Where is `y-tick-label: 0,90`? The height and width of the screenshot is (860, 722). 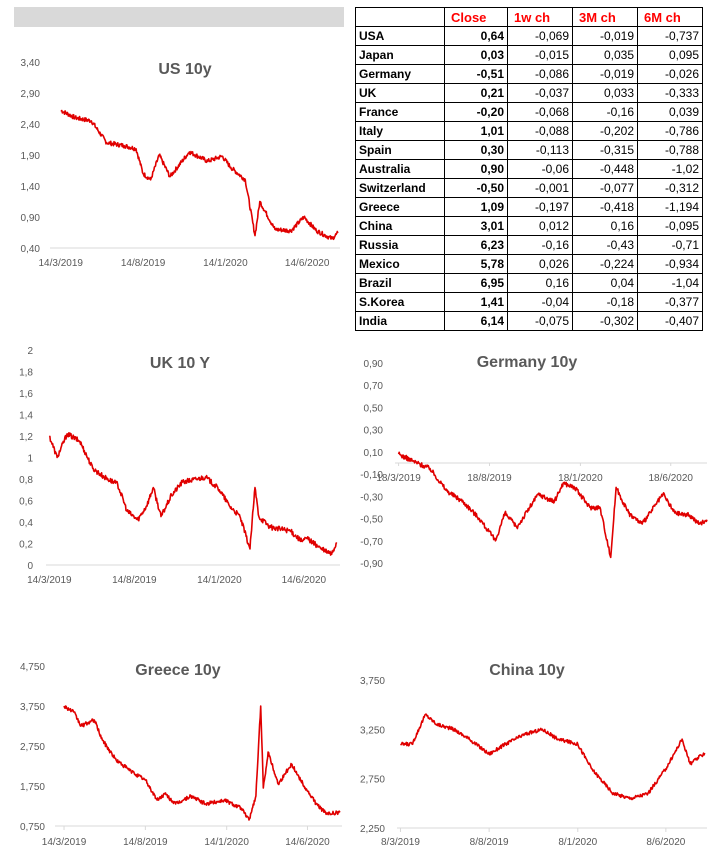
y-tick-label: 0,90 is located at coordinates (374, 364).